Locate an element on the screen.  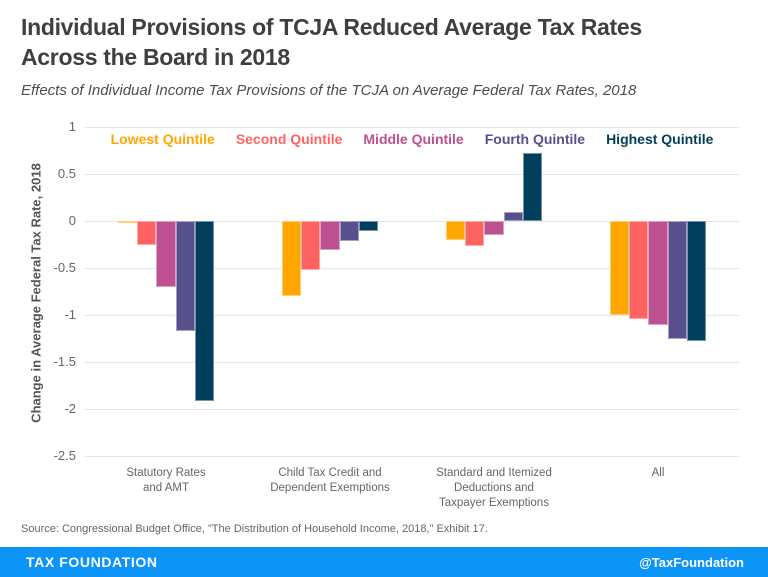
y-tick-label: 0.5 is located at coordinates (66, 173).